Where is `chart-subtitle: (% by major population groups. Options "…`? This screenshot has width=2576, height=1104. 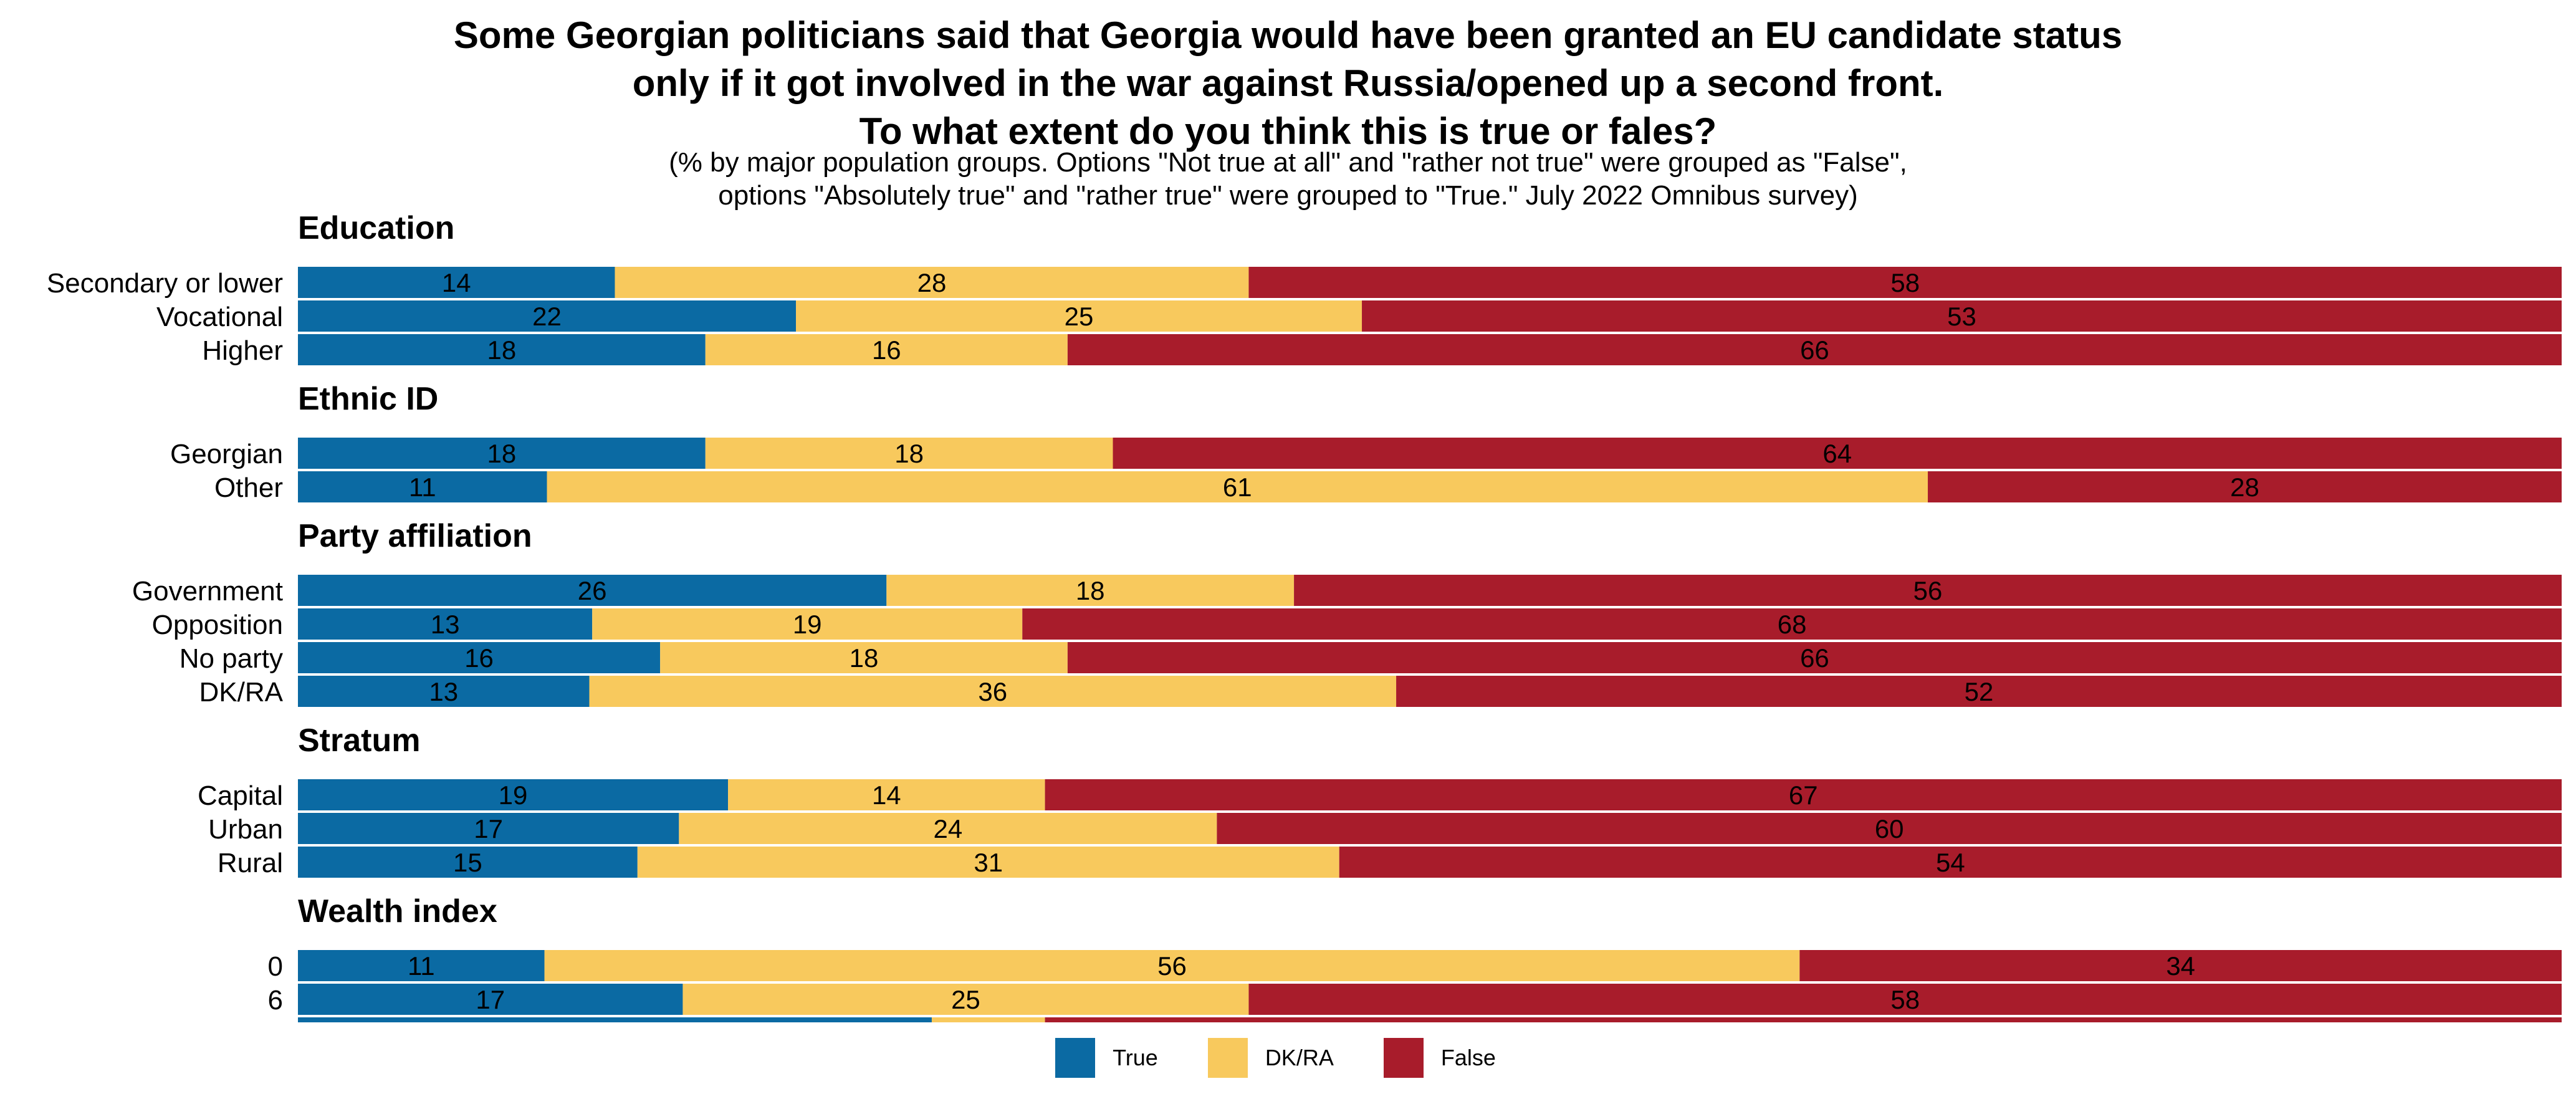
chart-subtitle: (% by major population groups. Options "… is located at coordinates (1288, 179).